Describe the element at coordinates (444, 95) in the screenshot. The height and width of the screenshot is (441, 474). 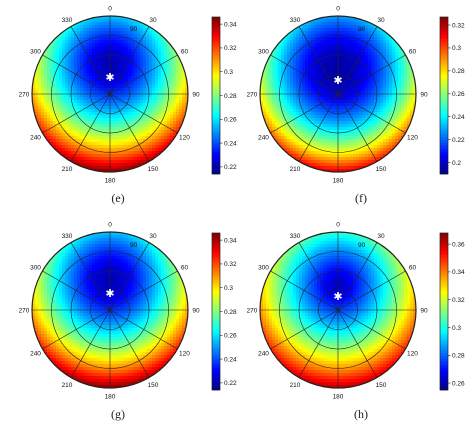
I see `colorbar-frame` at that location.